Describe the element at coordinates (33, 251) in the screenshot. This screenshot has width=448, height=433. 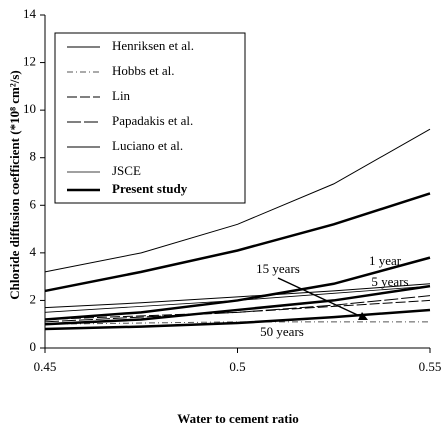
I see `y-tick-label: 4` at that location.